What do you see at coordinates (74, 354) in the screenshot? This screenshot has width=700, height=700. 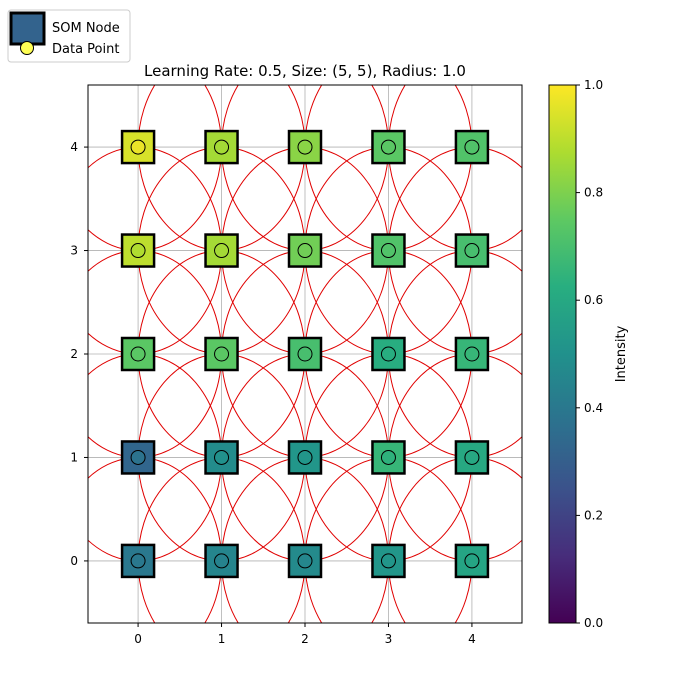 I see `y-tick-label: 2` at bounding box center [74, 354].